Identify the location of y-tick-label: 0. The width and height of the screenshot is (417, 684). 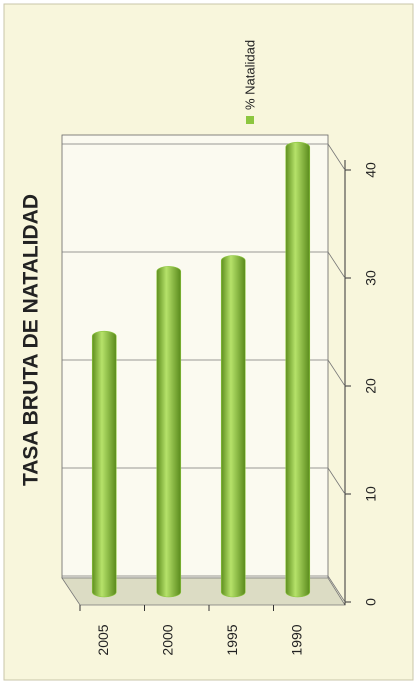
(371, 602).